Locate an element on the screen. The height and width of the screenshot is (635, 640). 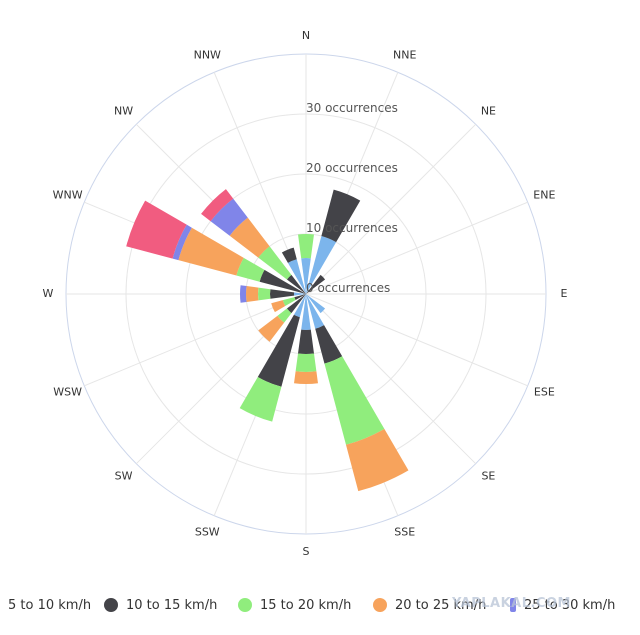
legend-label: 10 to 15 km/h is located at coordinates (172, 605).